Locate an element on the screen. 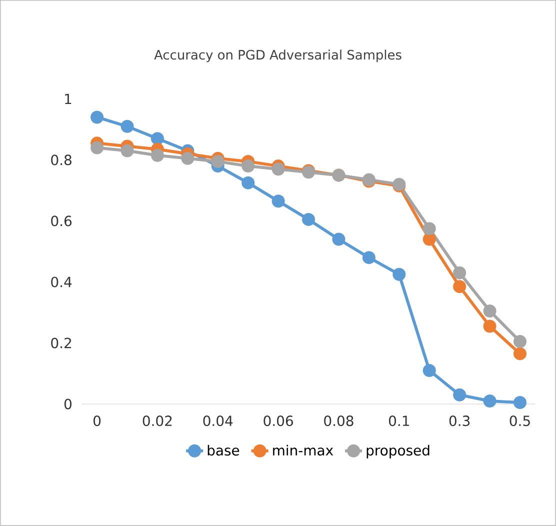 Image resolution: width=556 pixels, height=526 pixels. x-tick-label: 0.04 is located at coordinates (218, 421).